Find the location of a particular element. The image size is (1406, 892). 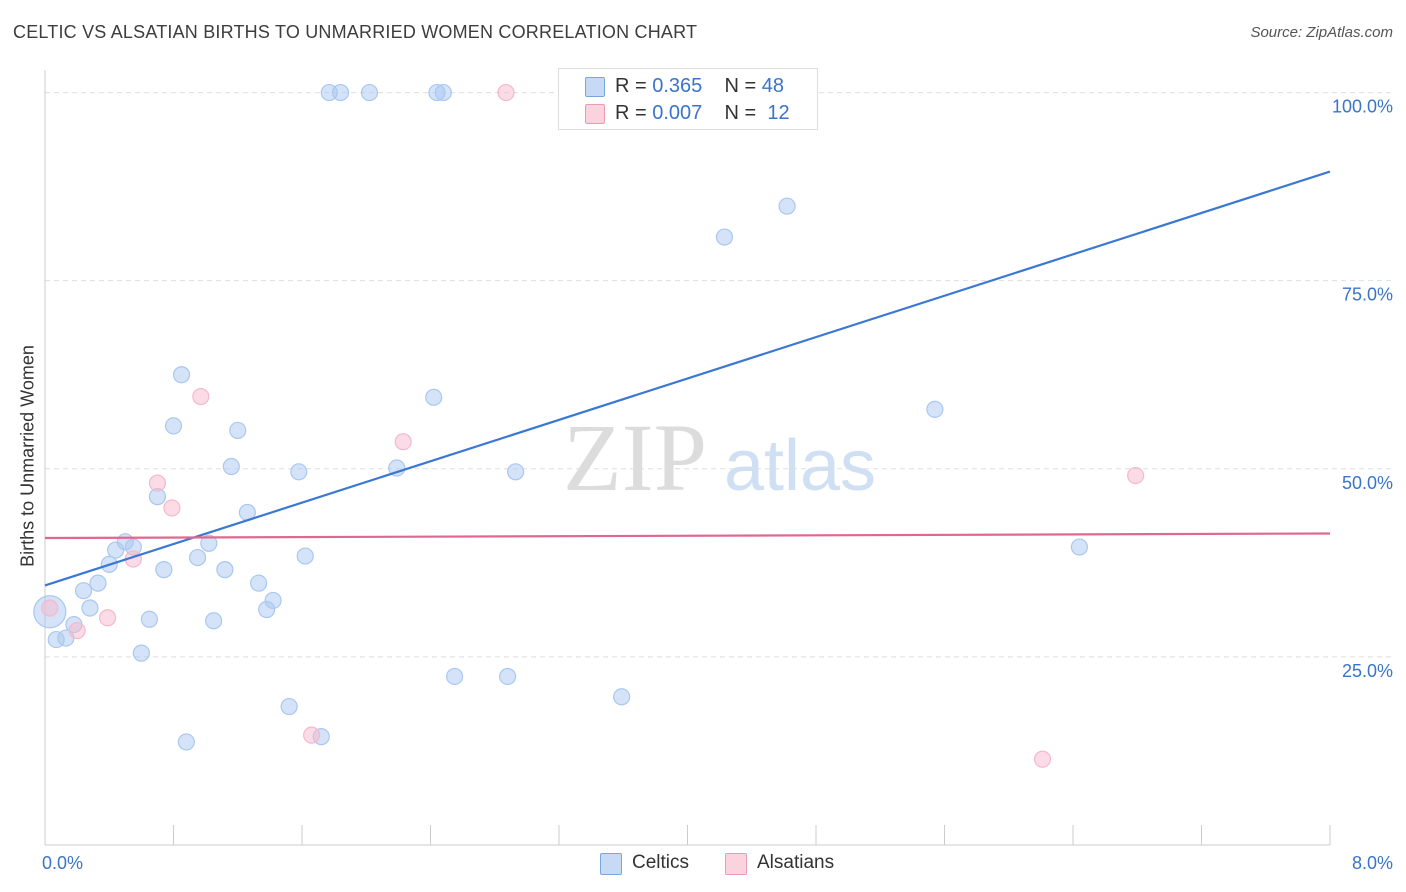

y-tick-label: 100.0% is located at coordinates (1362, 107).